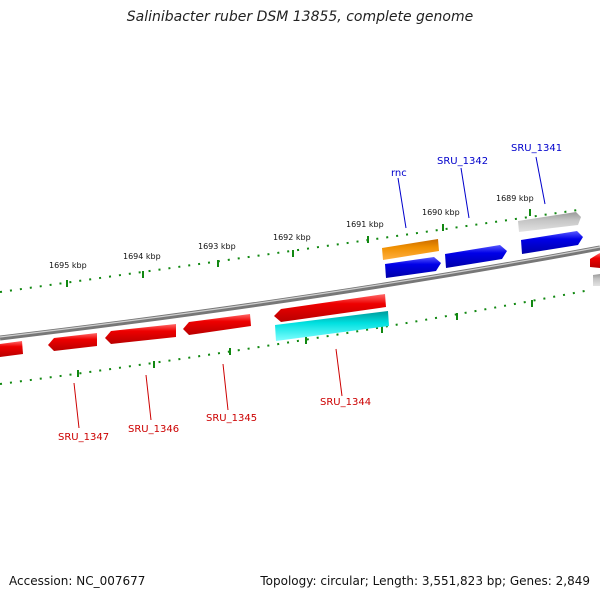 This screenshot has height=600, width=600. What do you see at coordinates (217, 246) in the screenshot?
I see `tick-label: 1693 kbp` at bounding box center [217, 246].